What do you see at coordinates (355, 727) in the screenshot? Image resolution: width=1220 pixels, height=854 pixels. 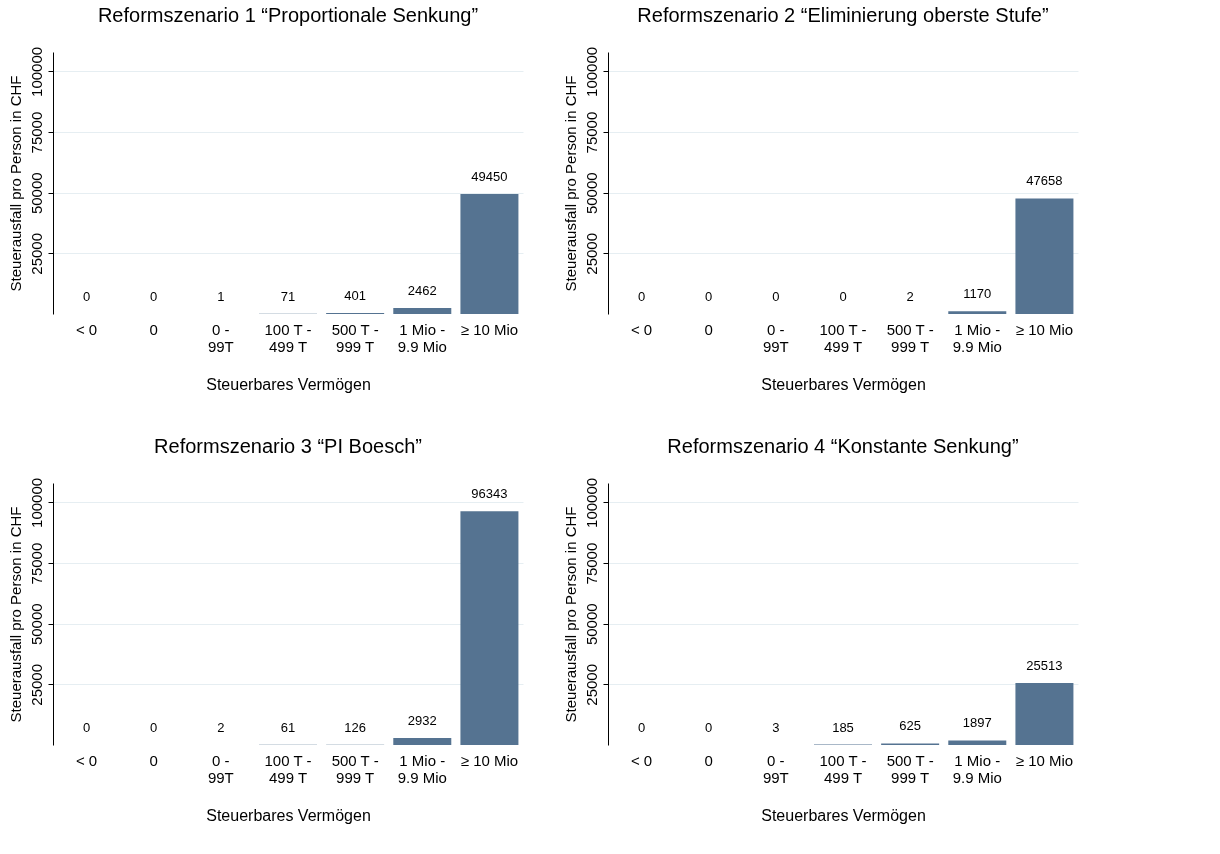 I see `data-label: 126` at bounding box center [355, 727].